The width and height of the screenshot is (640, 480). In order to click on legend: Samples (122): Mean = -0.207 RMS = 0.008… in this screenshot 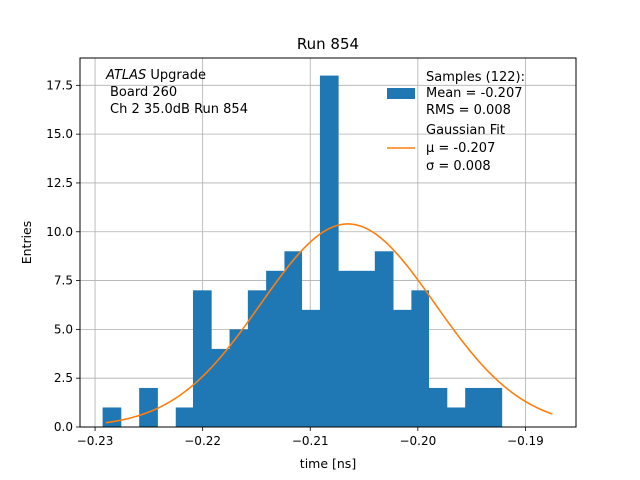, I will do `click(456, 122)`.